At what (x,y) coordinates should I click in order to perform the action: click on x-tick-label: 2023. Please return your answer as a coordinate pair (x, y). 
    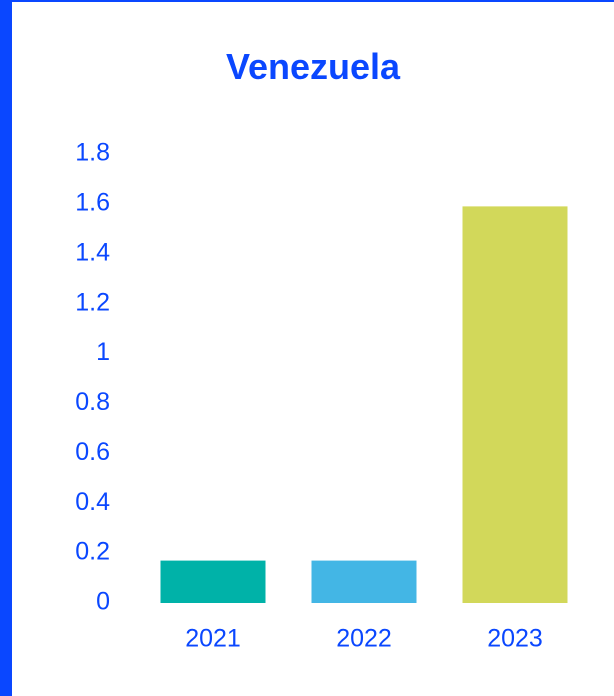
    Looking at the image, I should click on (515, 639).